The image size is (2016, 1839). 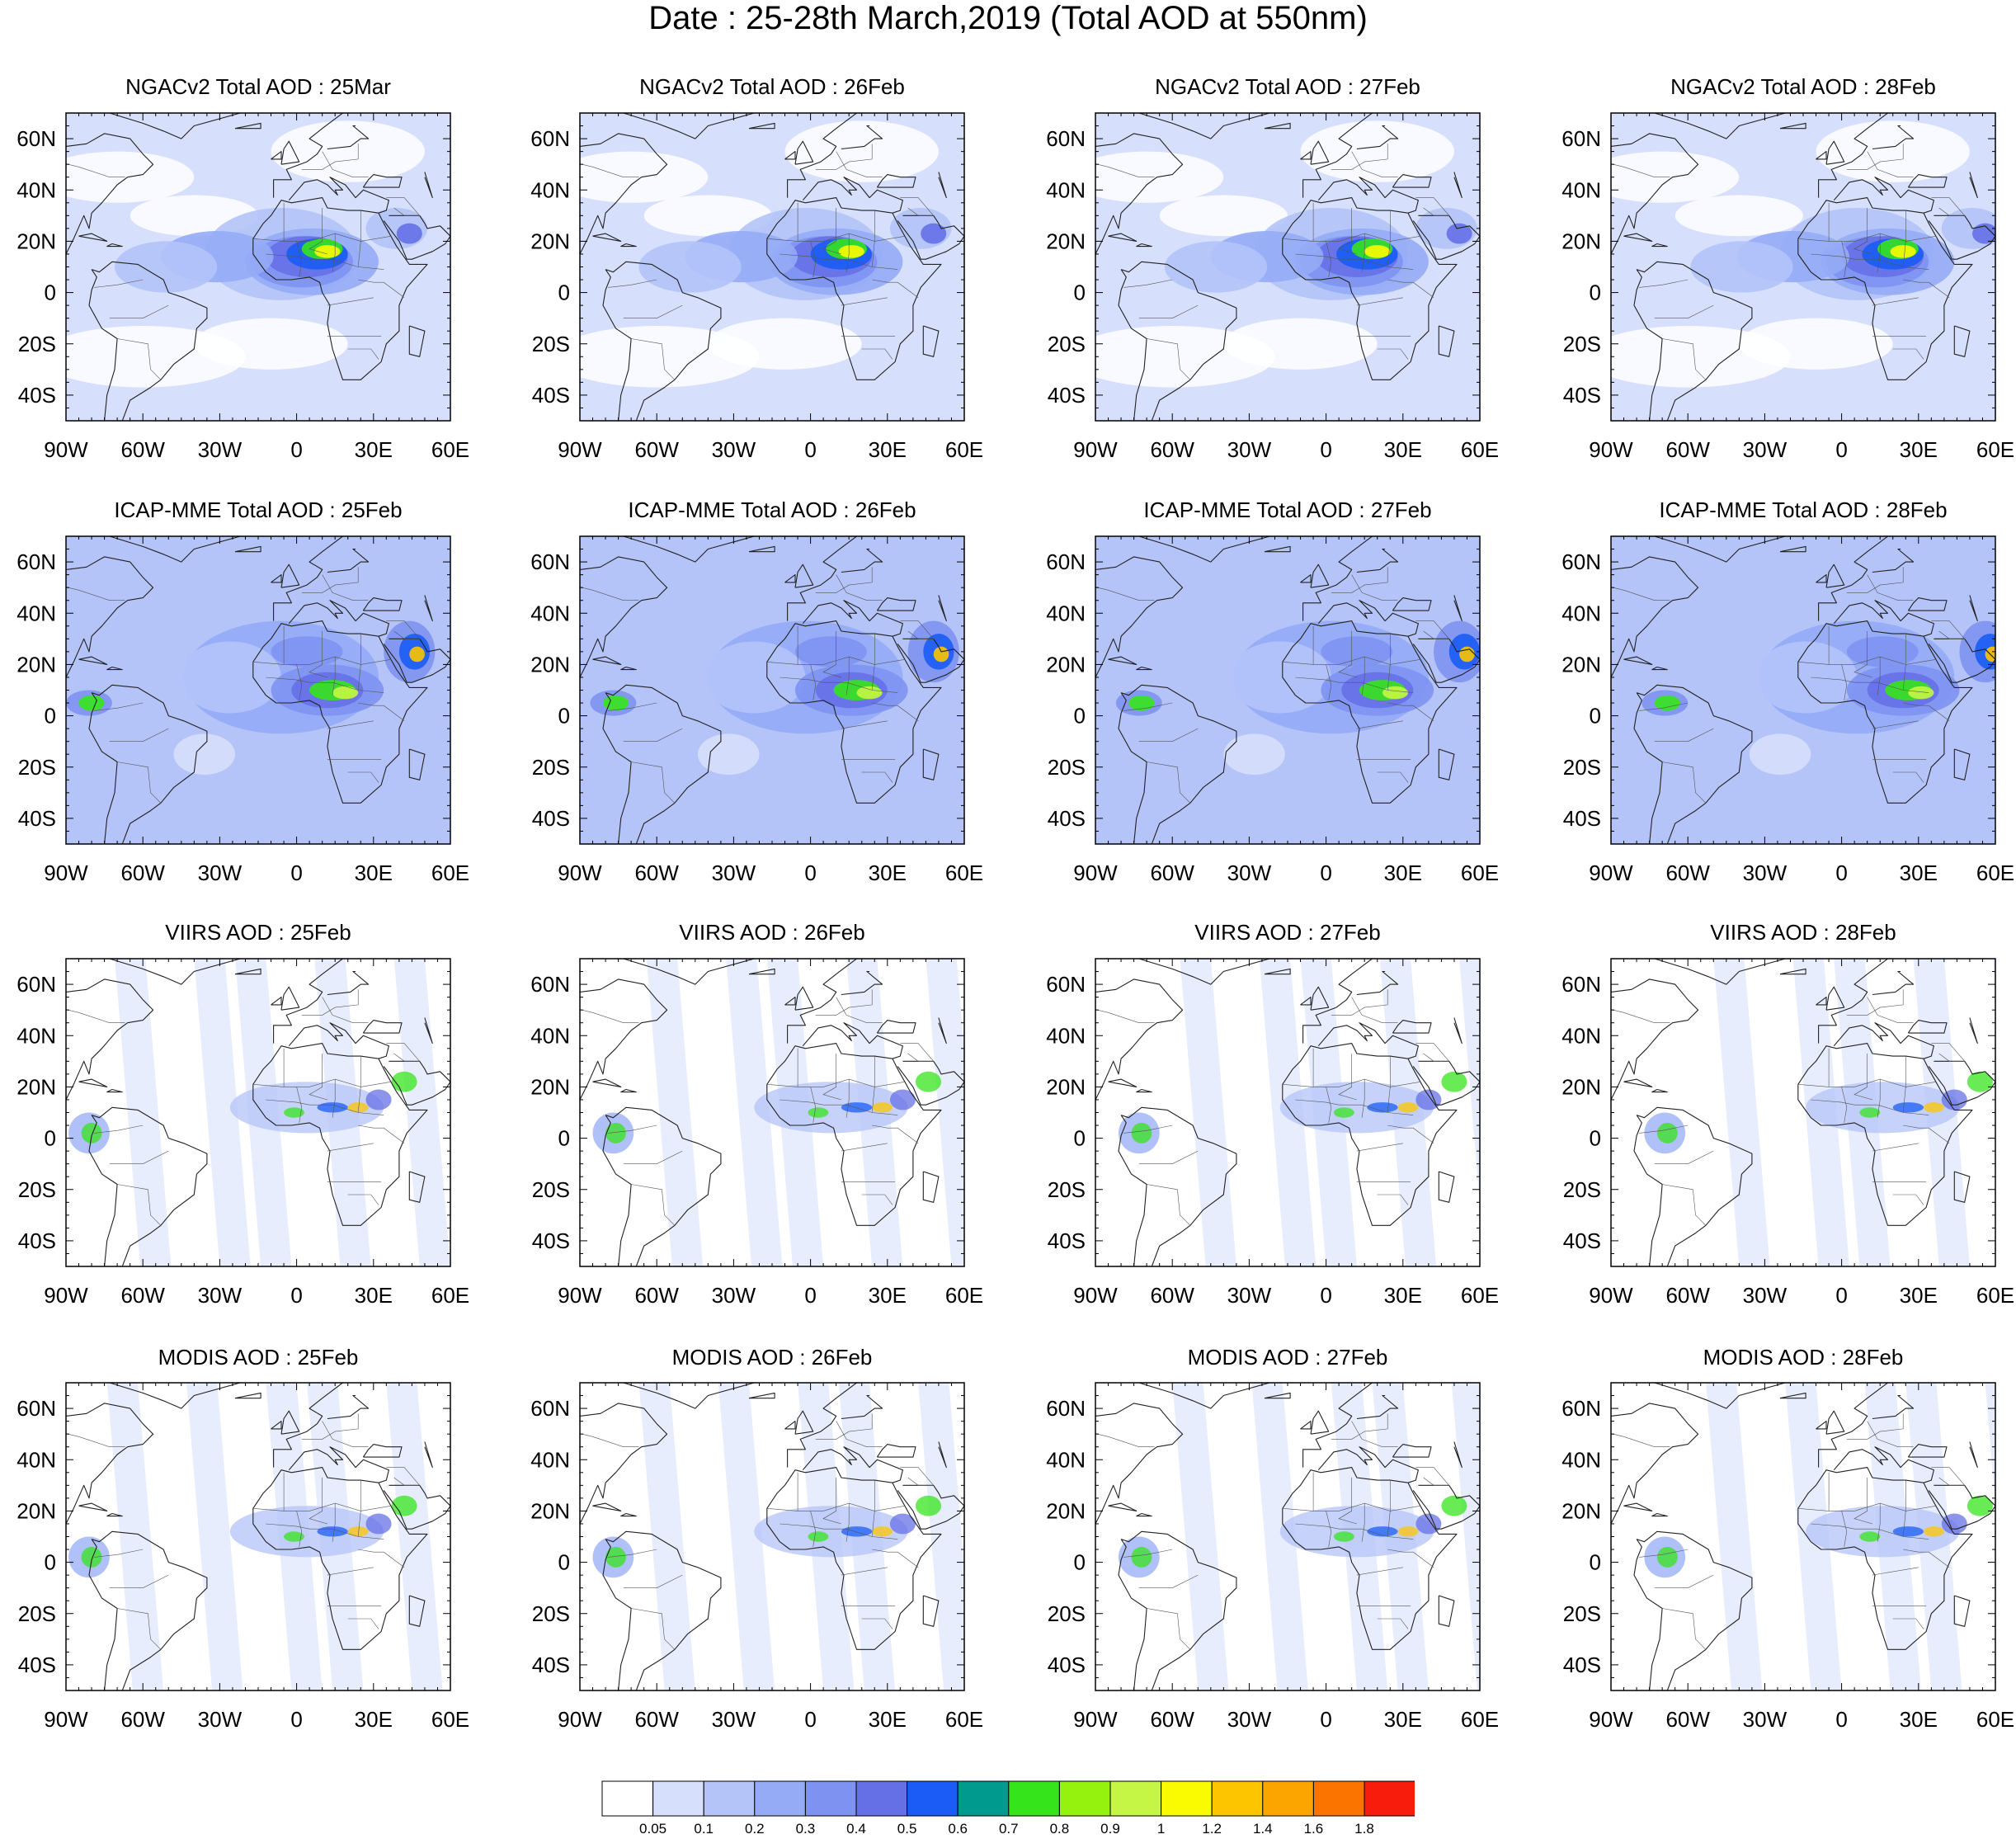 What do you see at coordinates (1161, 1829) in the screenshot?
I see `colorbar-label: 1` at bounding box center [1161, 1829].